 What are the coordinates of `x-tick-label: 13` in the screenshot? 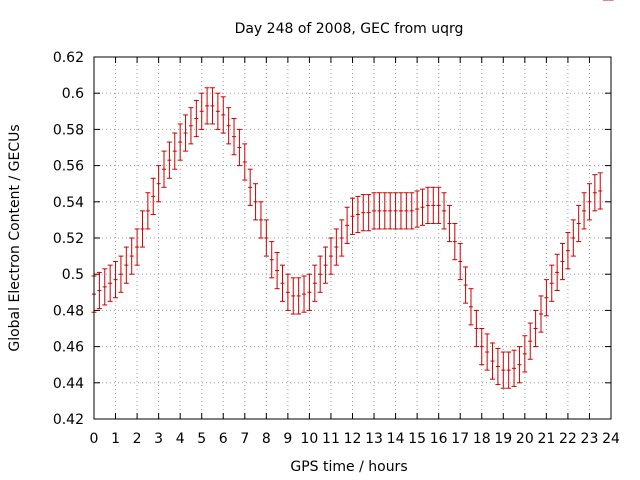 It's located at (374, 439).